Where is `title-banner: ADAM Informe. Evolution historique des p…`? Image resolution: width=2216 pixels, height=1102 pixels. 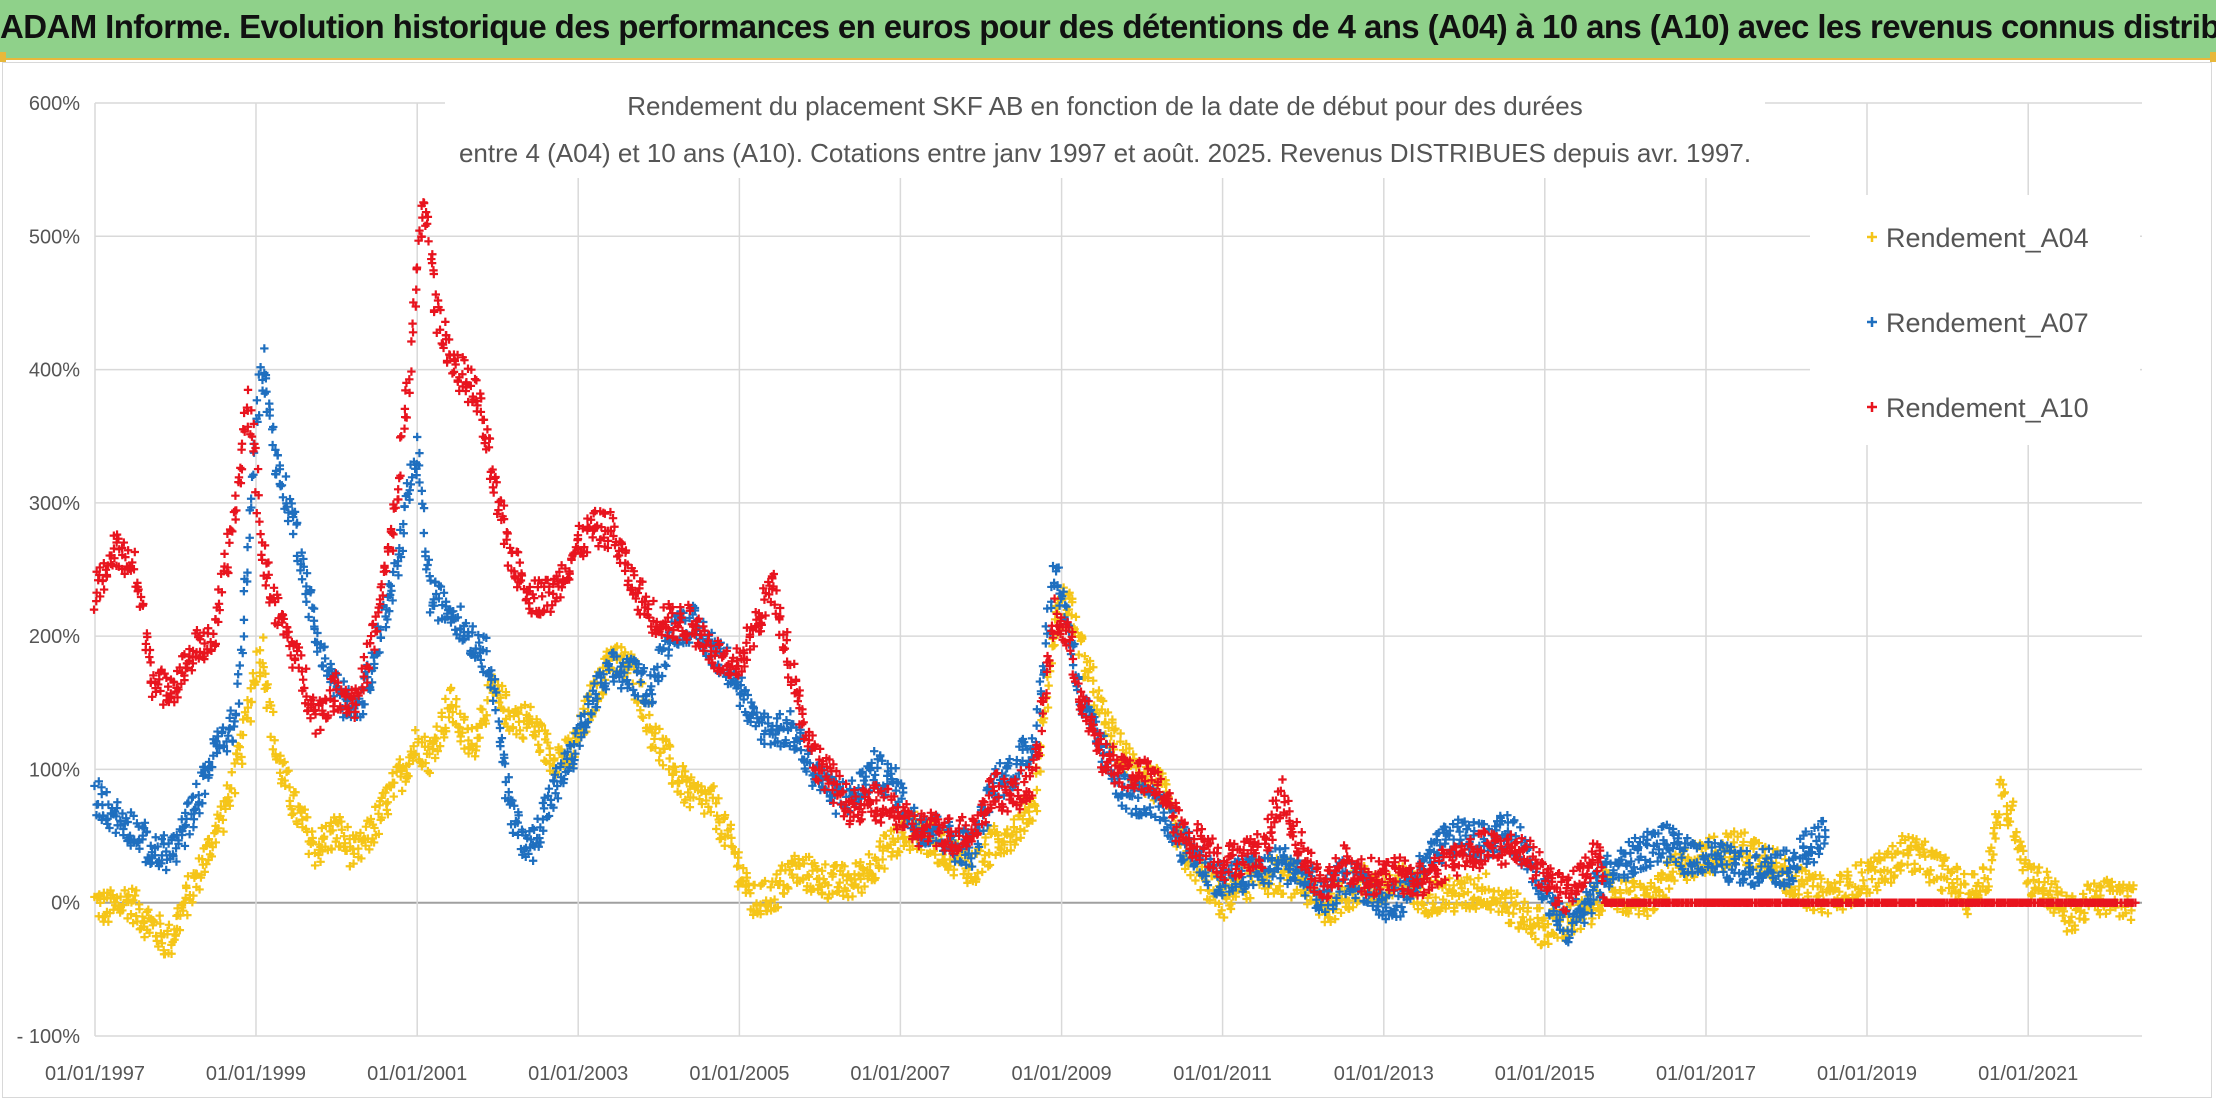 title-banner: ADAM Informe. Evolution historique des p… is located at coordinates (1108, 30).